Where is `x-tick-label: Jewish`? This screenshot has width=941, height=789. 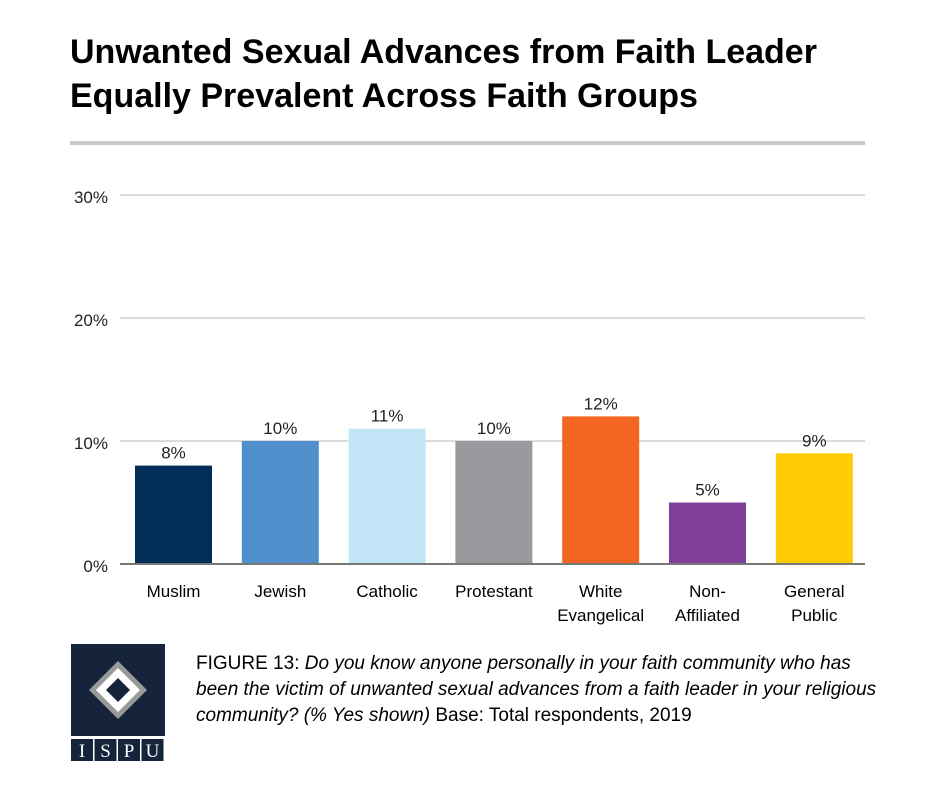 x-tick-label: Jewish is located at coordinates (280, 591).